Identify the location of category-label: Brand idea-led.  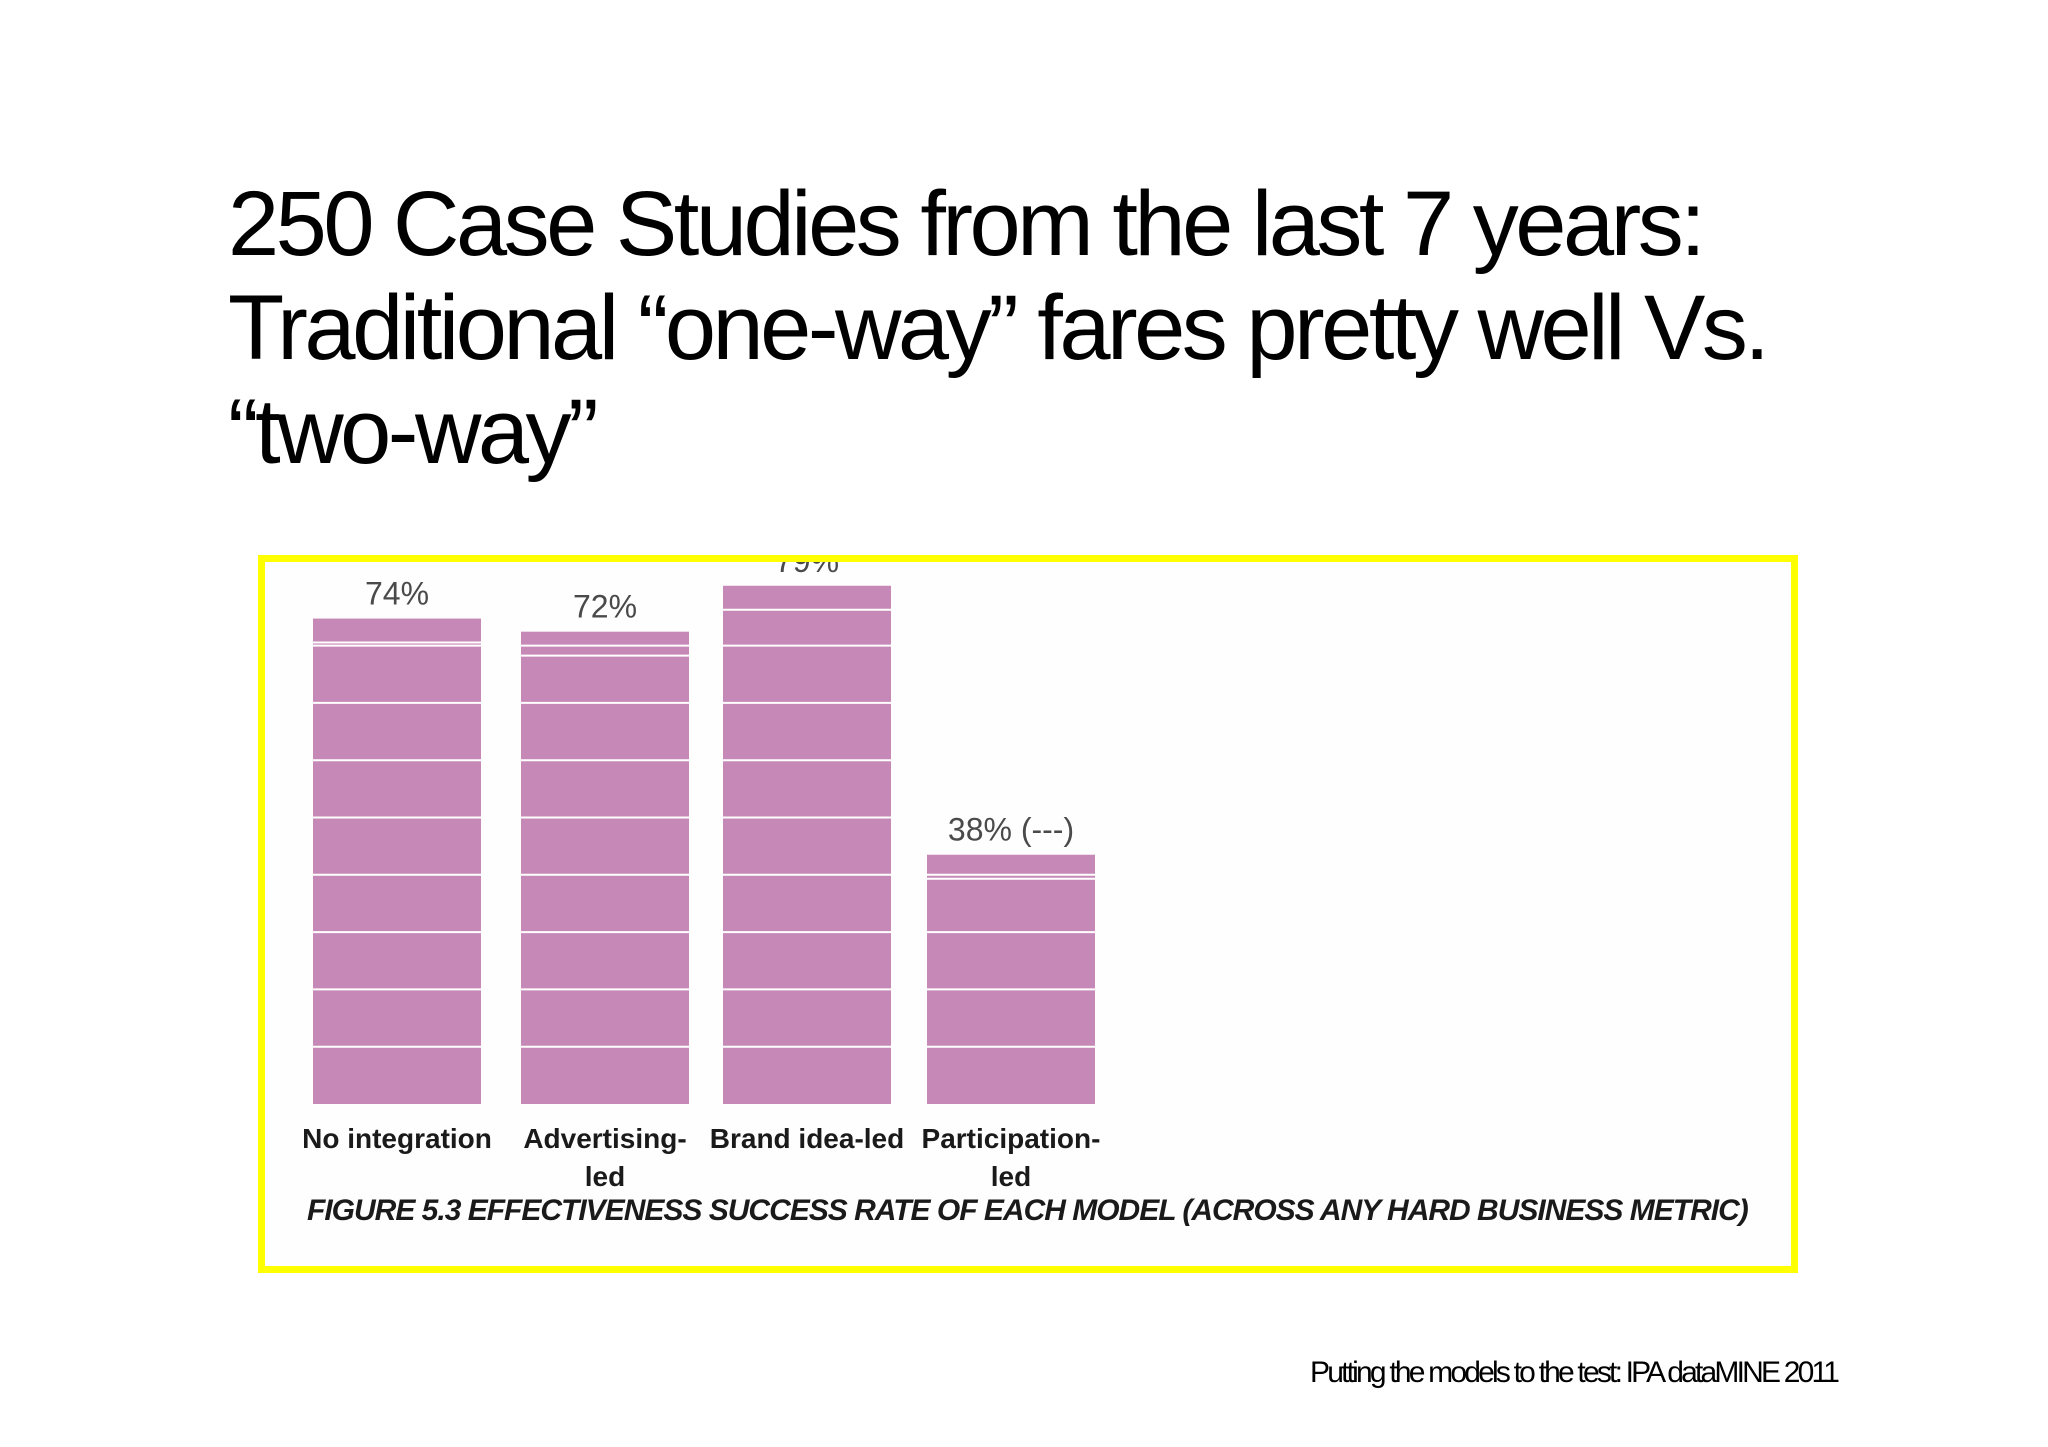
(807, 1138).